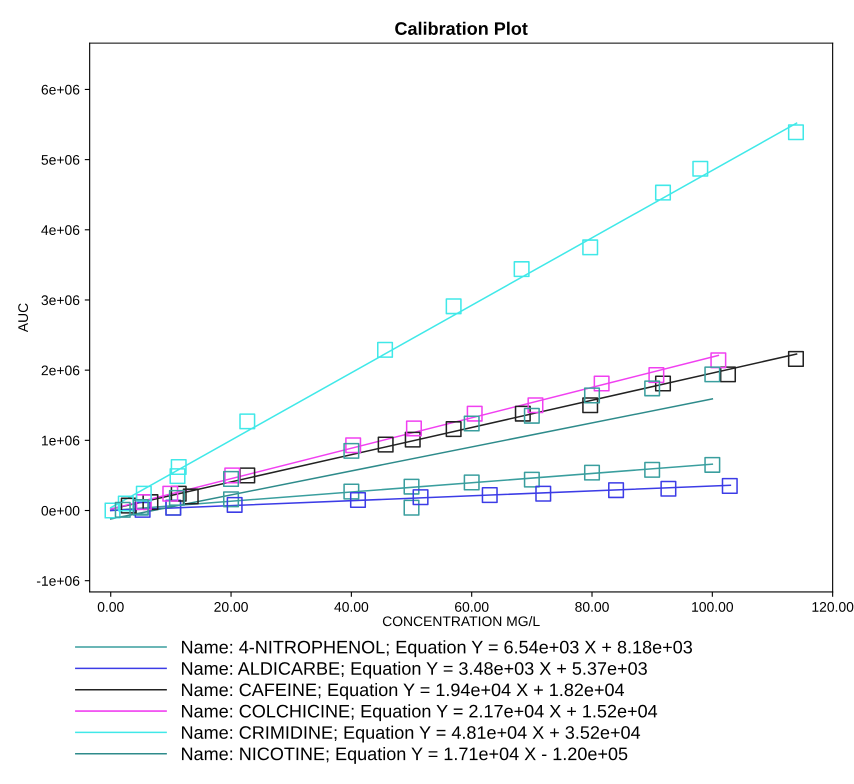 The image size is (854, 784). Describe the element at coordinates (414, 670) in the screenshot. I see `legend-label: Name: ALDICARBE; Equation Y = 3.48e+03 X + 5.37e+03` at that location.